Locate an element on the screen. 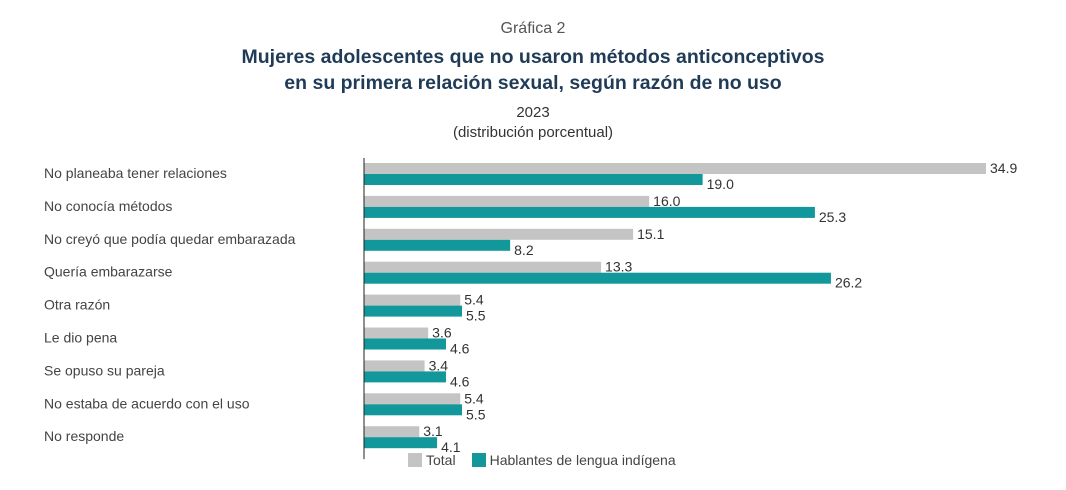  category-label: No conocía métodos is located at coordinates (108, 206).